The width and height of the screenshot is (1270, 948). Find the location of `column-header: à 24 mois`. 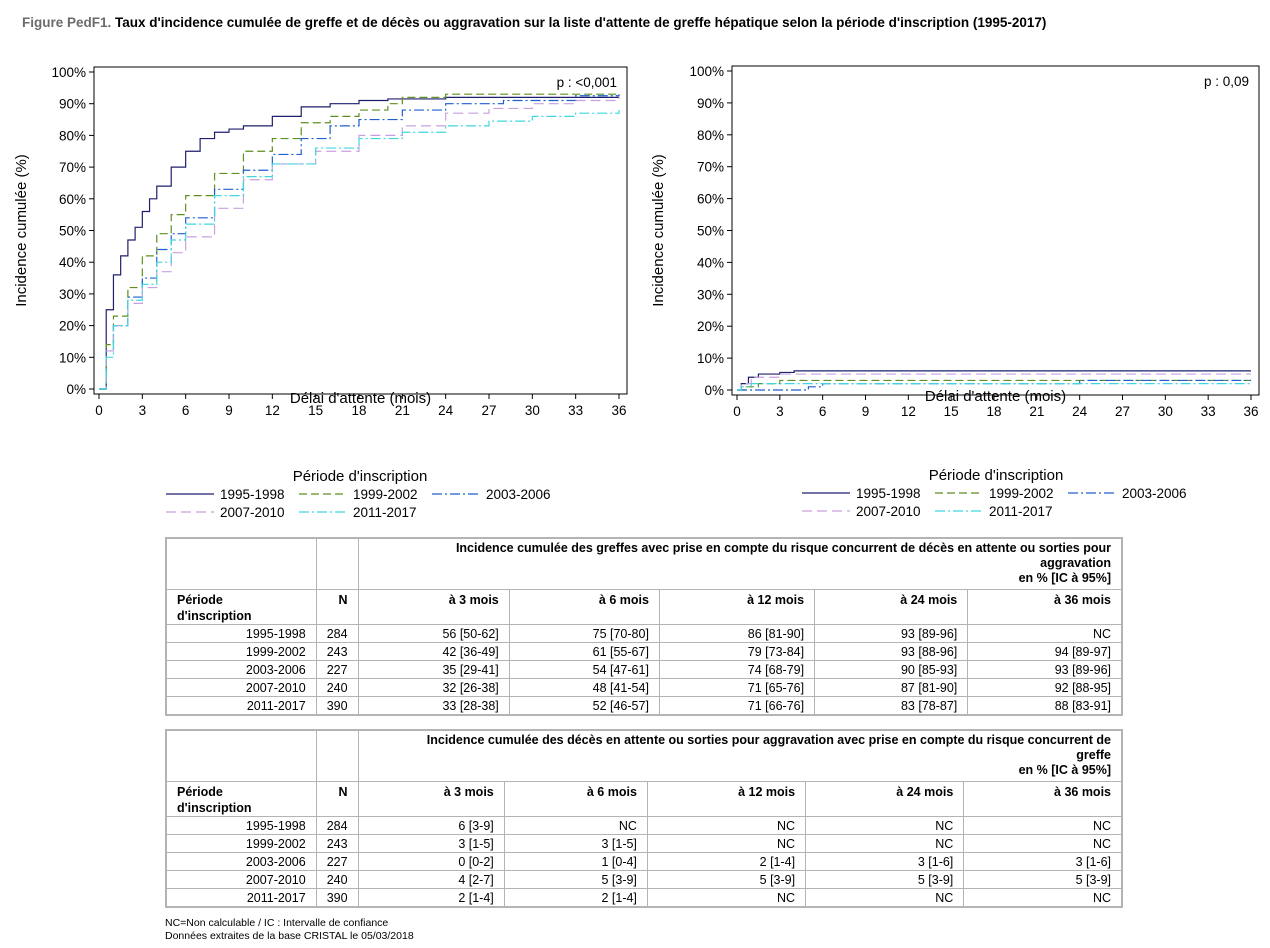

column-header: à 24 mois is located at coordinates (885, 799).